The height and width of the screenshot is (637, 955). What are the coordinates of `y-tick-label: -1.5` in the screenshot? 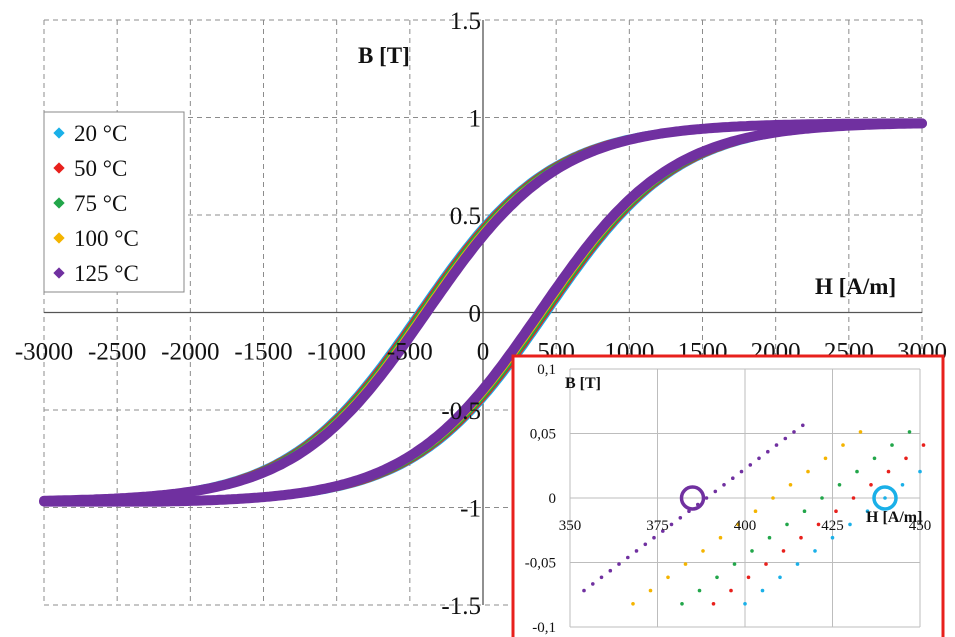 It's located at (461, 606).